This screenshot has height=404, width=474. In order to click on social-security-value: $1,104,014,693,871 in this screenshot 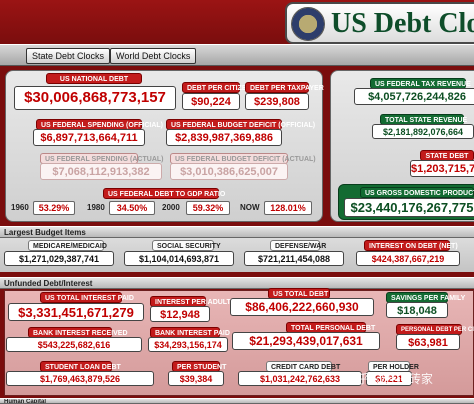, I will do `click(179, 258)`.